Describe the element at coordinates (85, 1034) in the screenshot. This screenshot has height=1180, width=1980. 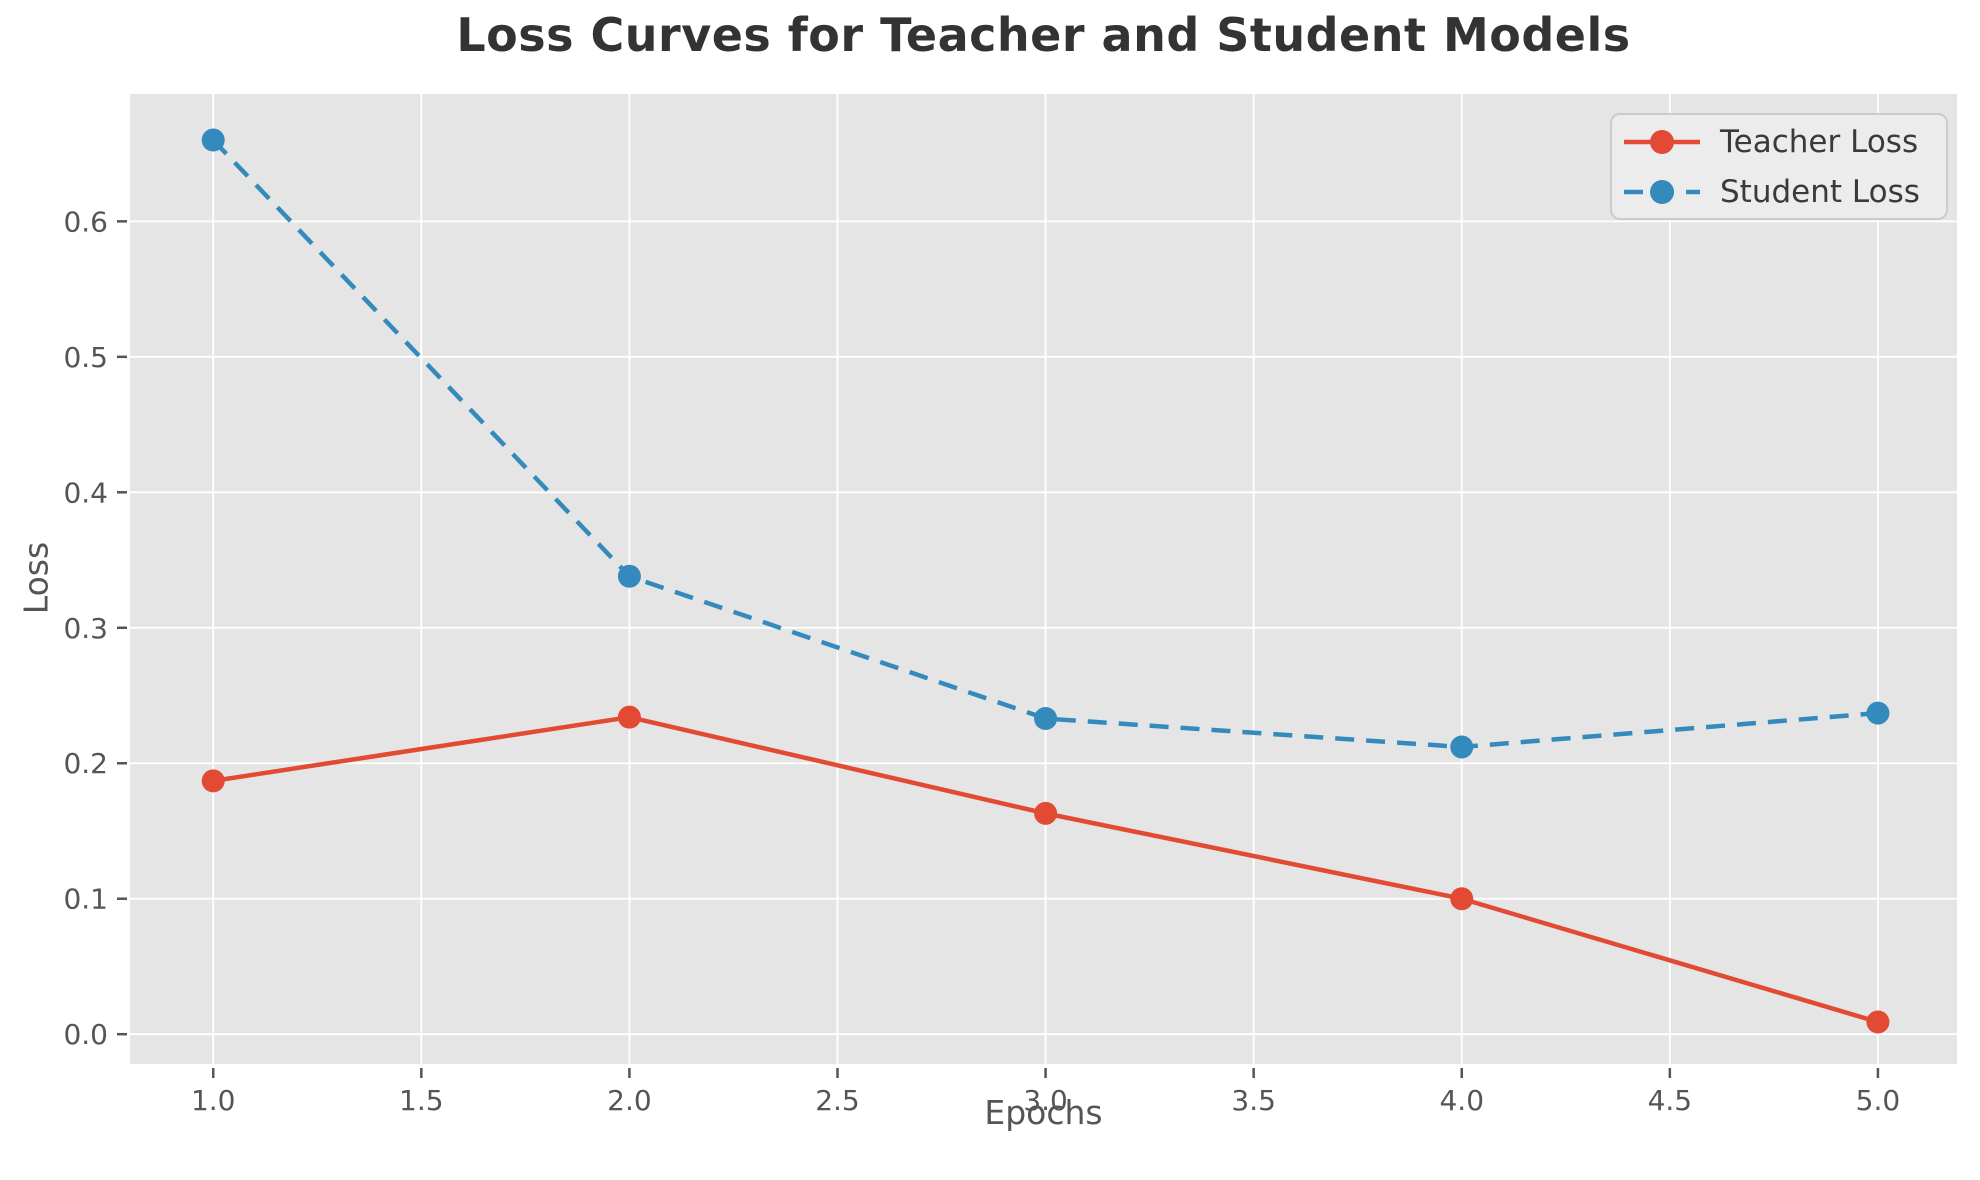
I see `y-tick-label: 0.0` at that location.